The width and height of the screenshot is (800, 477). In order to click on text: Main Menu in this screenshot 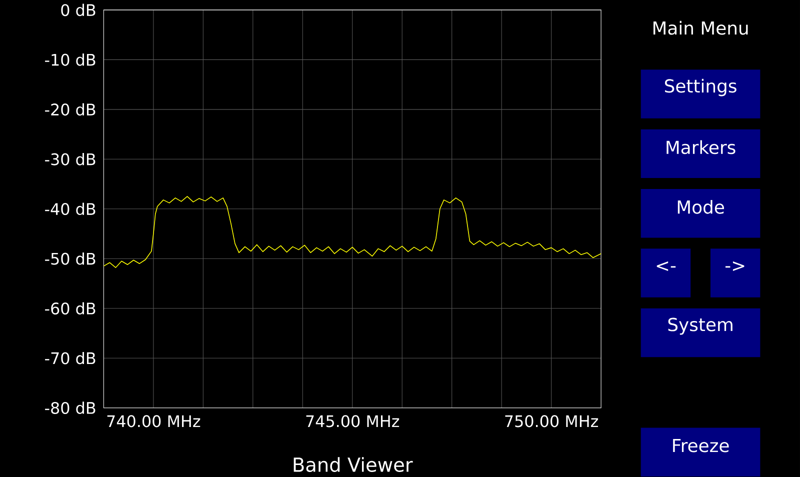, I will do `click(701, 27)`.